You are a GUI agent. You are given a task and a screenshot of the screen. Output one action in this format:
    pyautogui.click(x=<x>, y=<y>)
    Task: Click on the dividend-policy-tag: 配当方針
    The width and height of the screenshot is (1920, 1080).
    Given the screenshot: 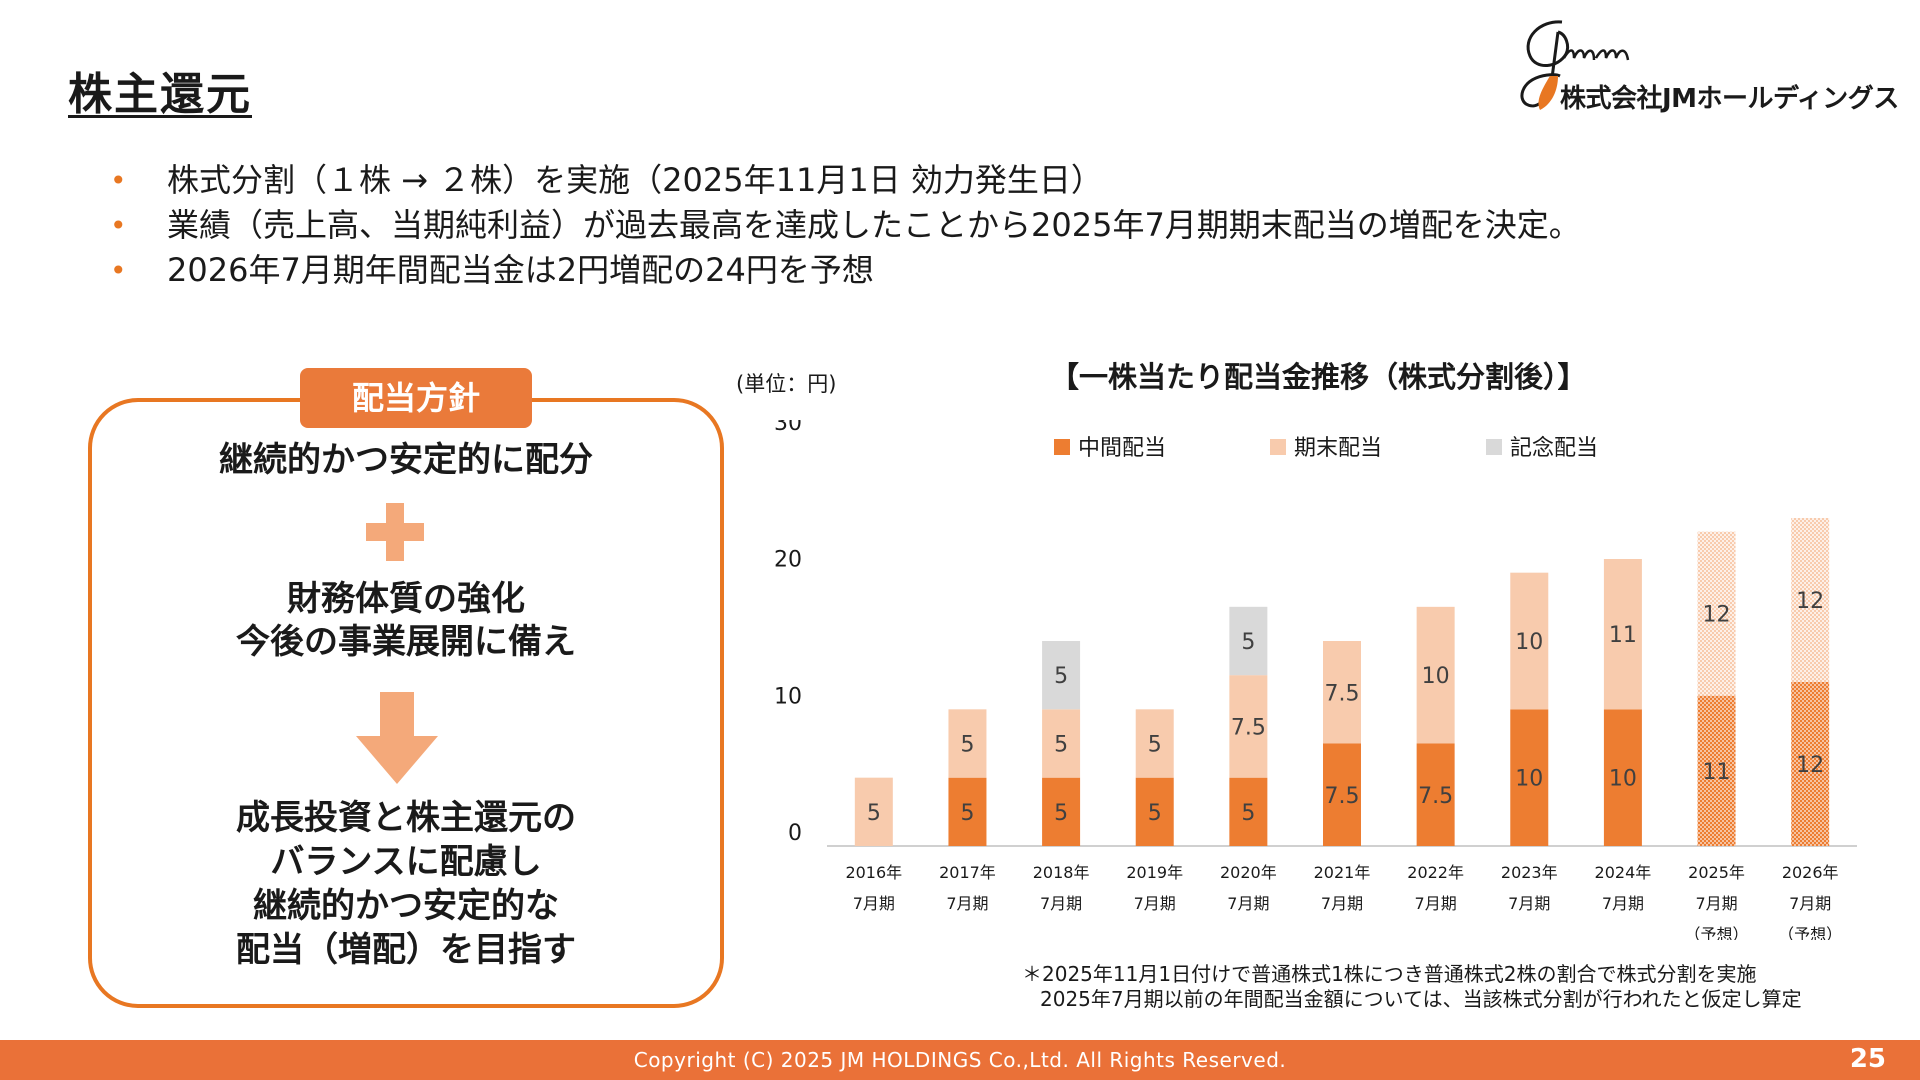 What is the action you would take?
    pyautogui.click(x=416, y=398)
    